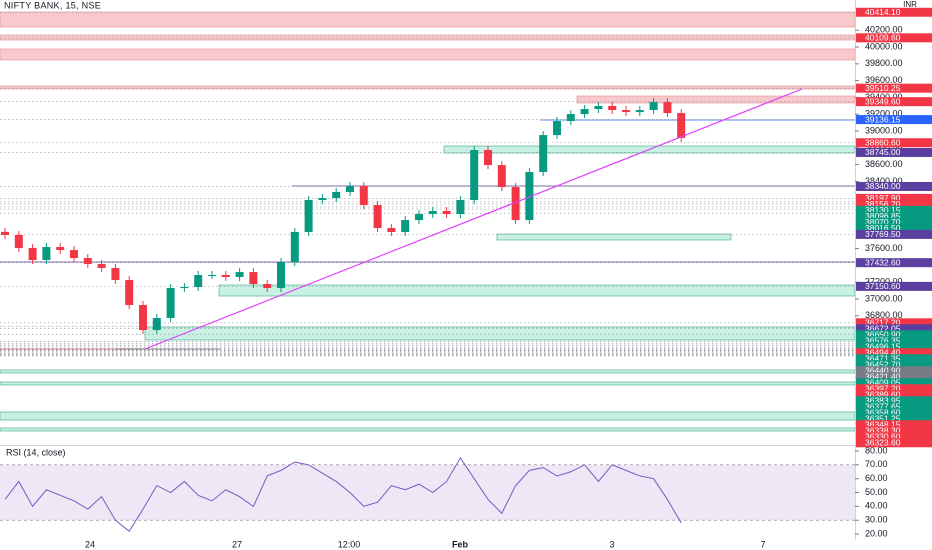  I want to click on price-badge-label: 36338.30, so click(883, 431).